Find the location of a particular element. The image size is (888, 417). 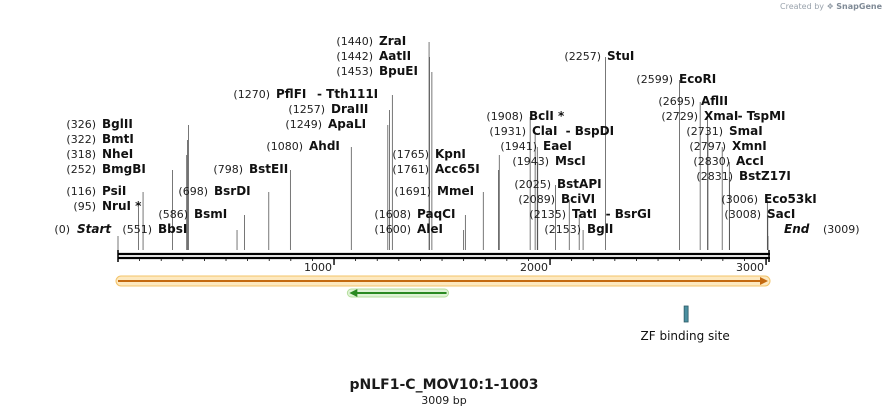

site-position: (1442) is located at coordinates (354, 56).